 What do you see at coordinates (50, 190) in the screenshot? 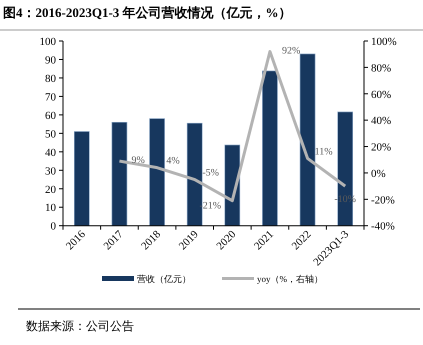
I see `y-tick-label: 20` at bounding box center [50, 190].